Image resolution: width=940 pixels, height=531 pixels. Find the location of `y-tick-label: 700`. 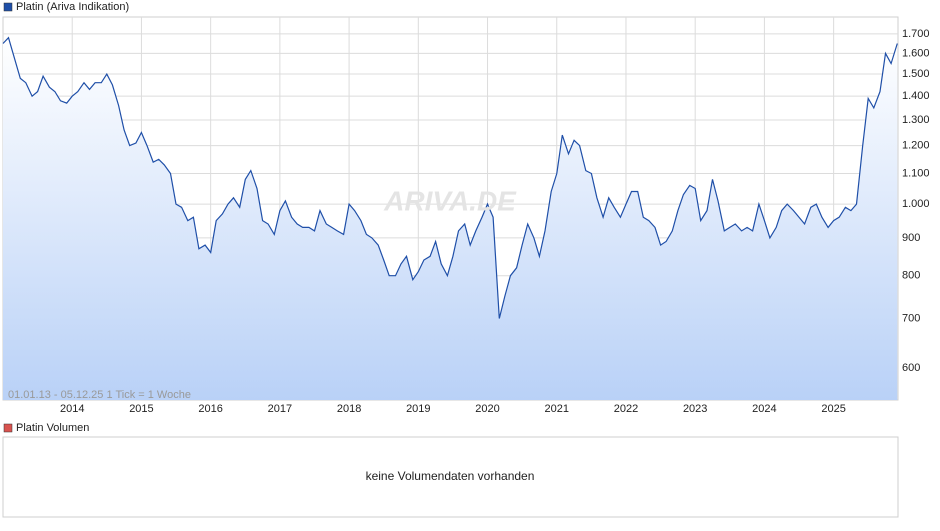

y-tick-label: 700 is located at coordinates (911, 318).